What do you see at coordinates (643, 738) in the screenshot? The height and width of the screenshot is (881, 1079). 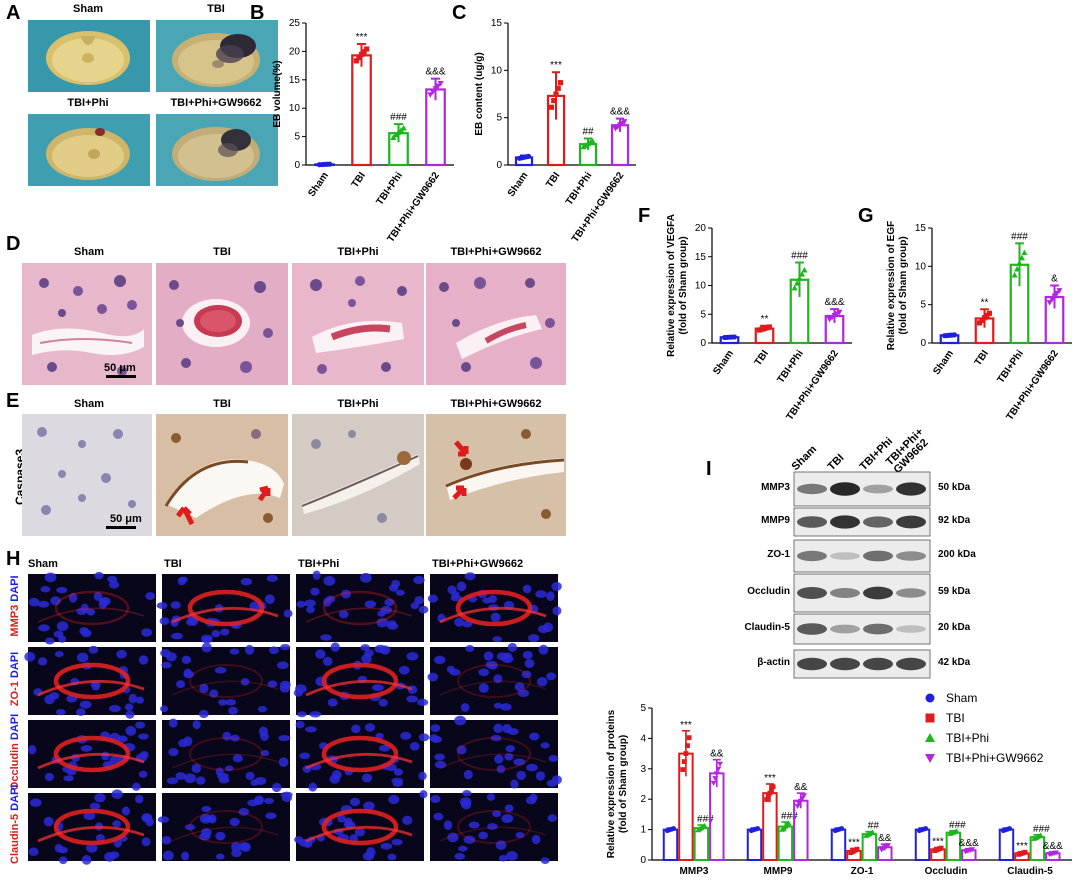 I see `y-tick-label: 4` at bounding box center [643, 738].